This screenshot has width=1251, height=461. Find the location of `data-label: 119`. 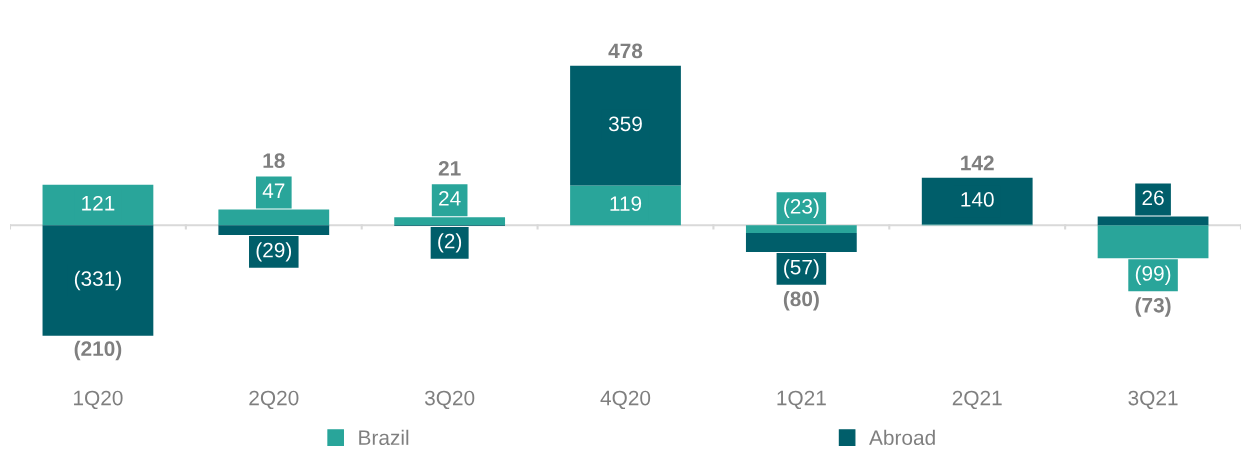

data-label: 119 is located at coordinates (626, 203).